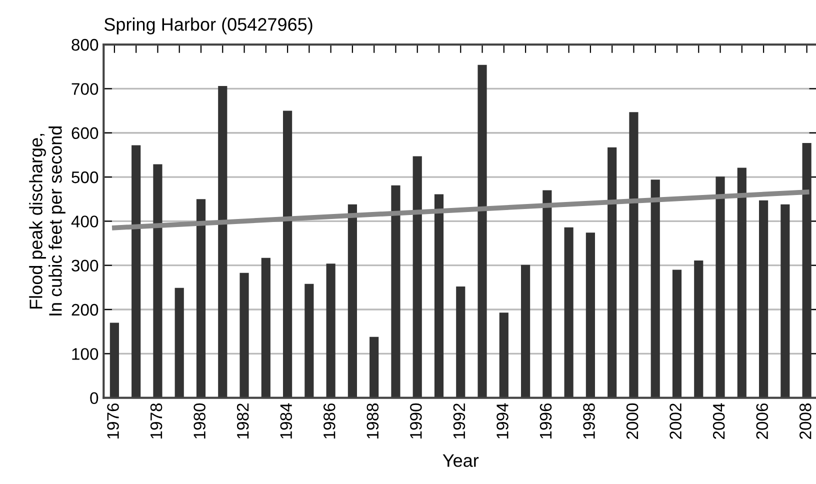  I want to click on x-tick-label: 2000, so click(632, 421).